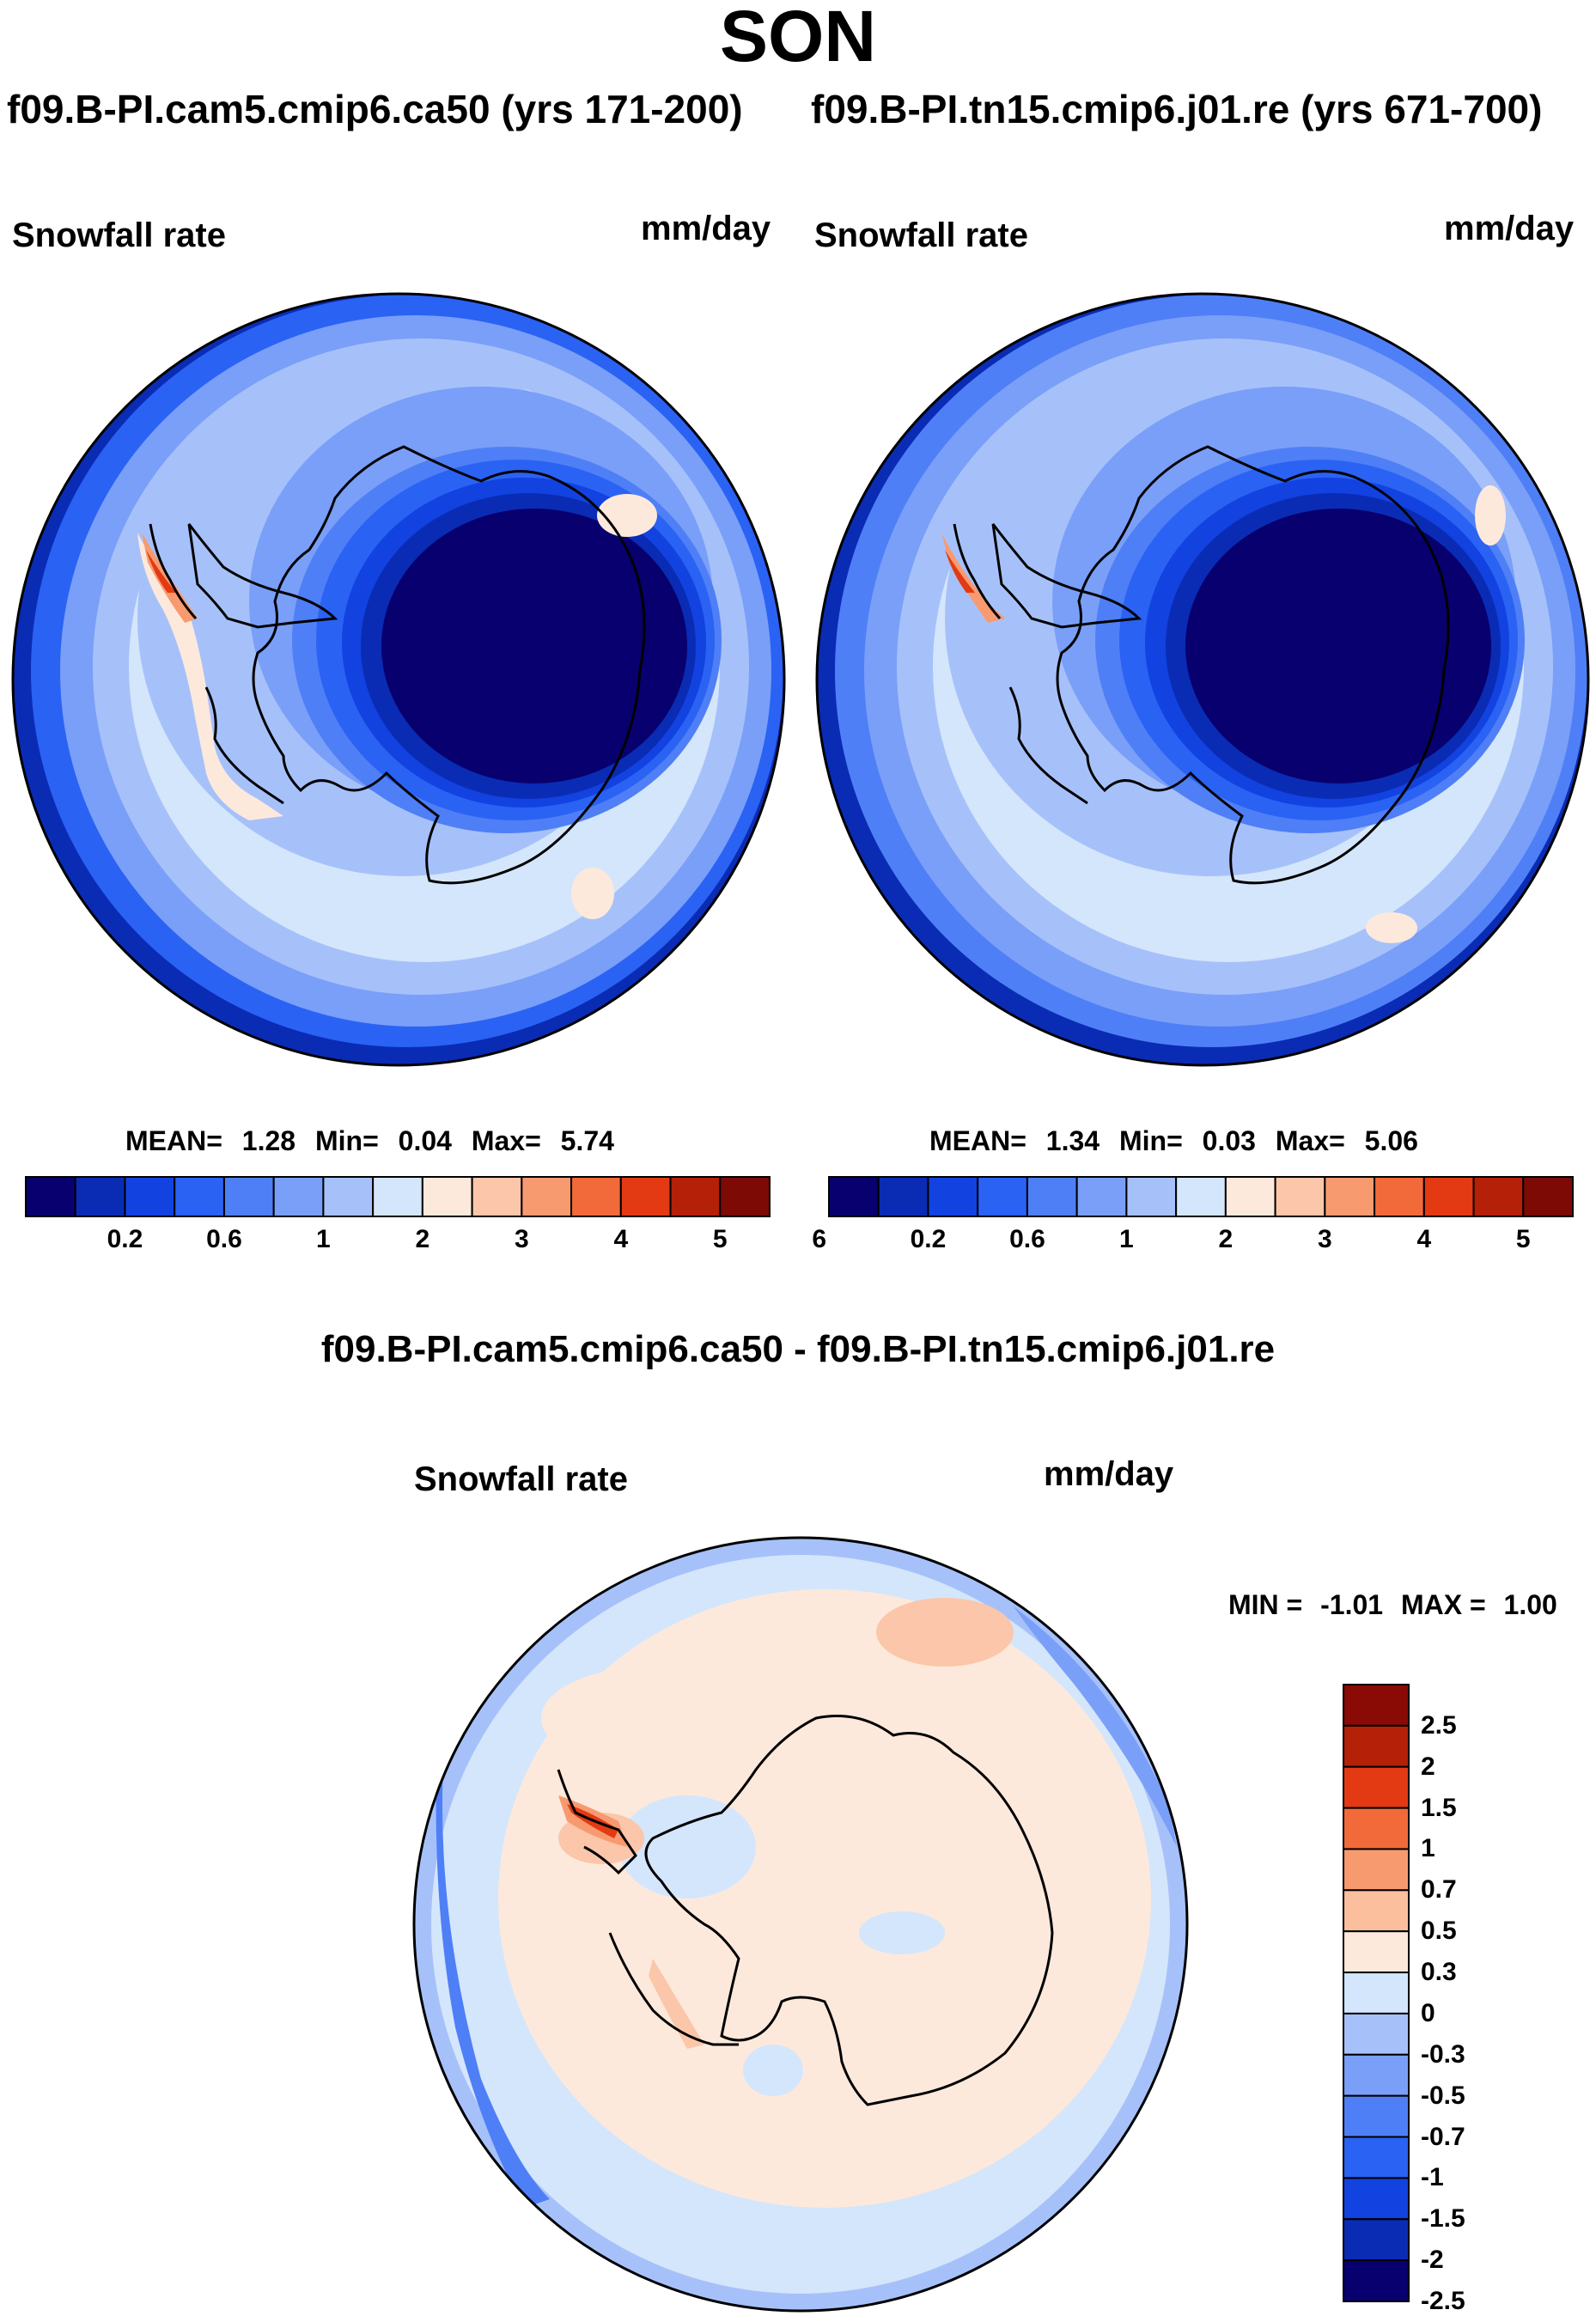  I want to click on left-stats: MEAN= 1.28 Min= 0.04 Max= 5.74, so click(369, 1141).